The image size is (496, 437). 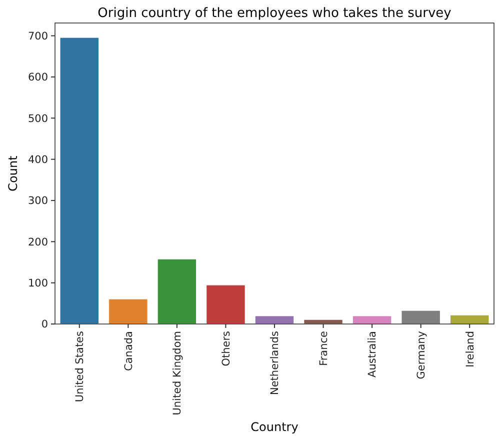 I want to click on x-tick-label: Others, so click(x=226, y=348).